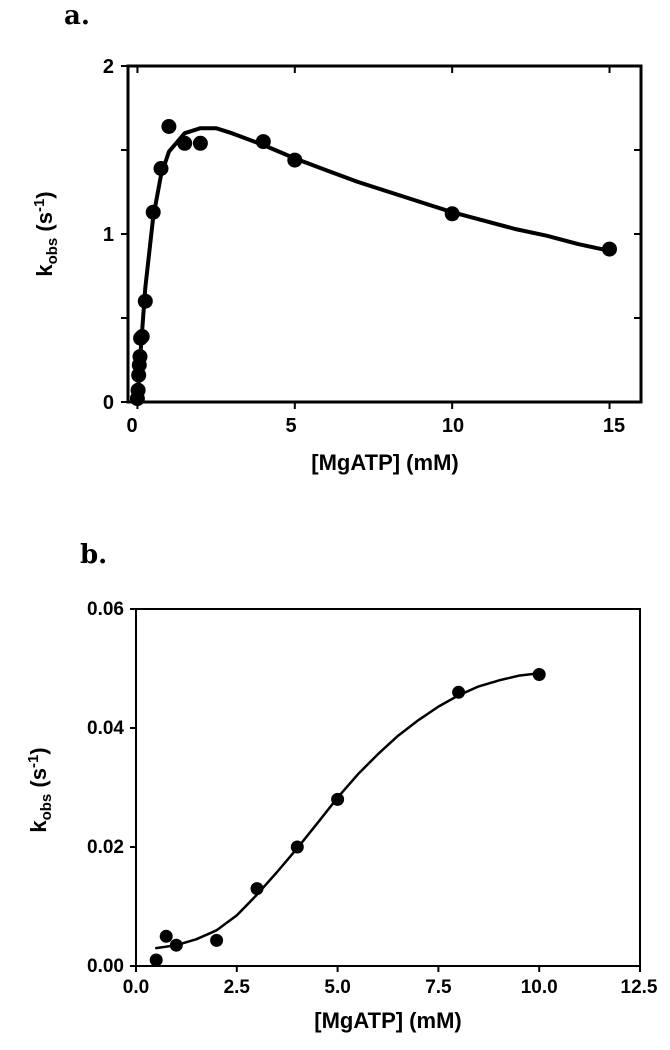 This screenshot has height=1050, width=670. Describe the element at coordinates (237, 987) in the screenshot. I see `panel-b-x-tick-label: 2.5` at that location.